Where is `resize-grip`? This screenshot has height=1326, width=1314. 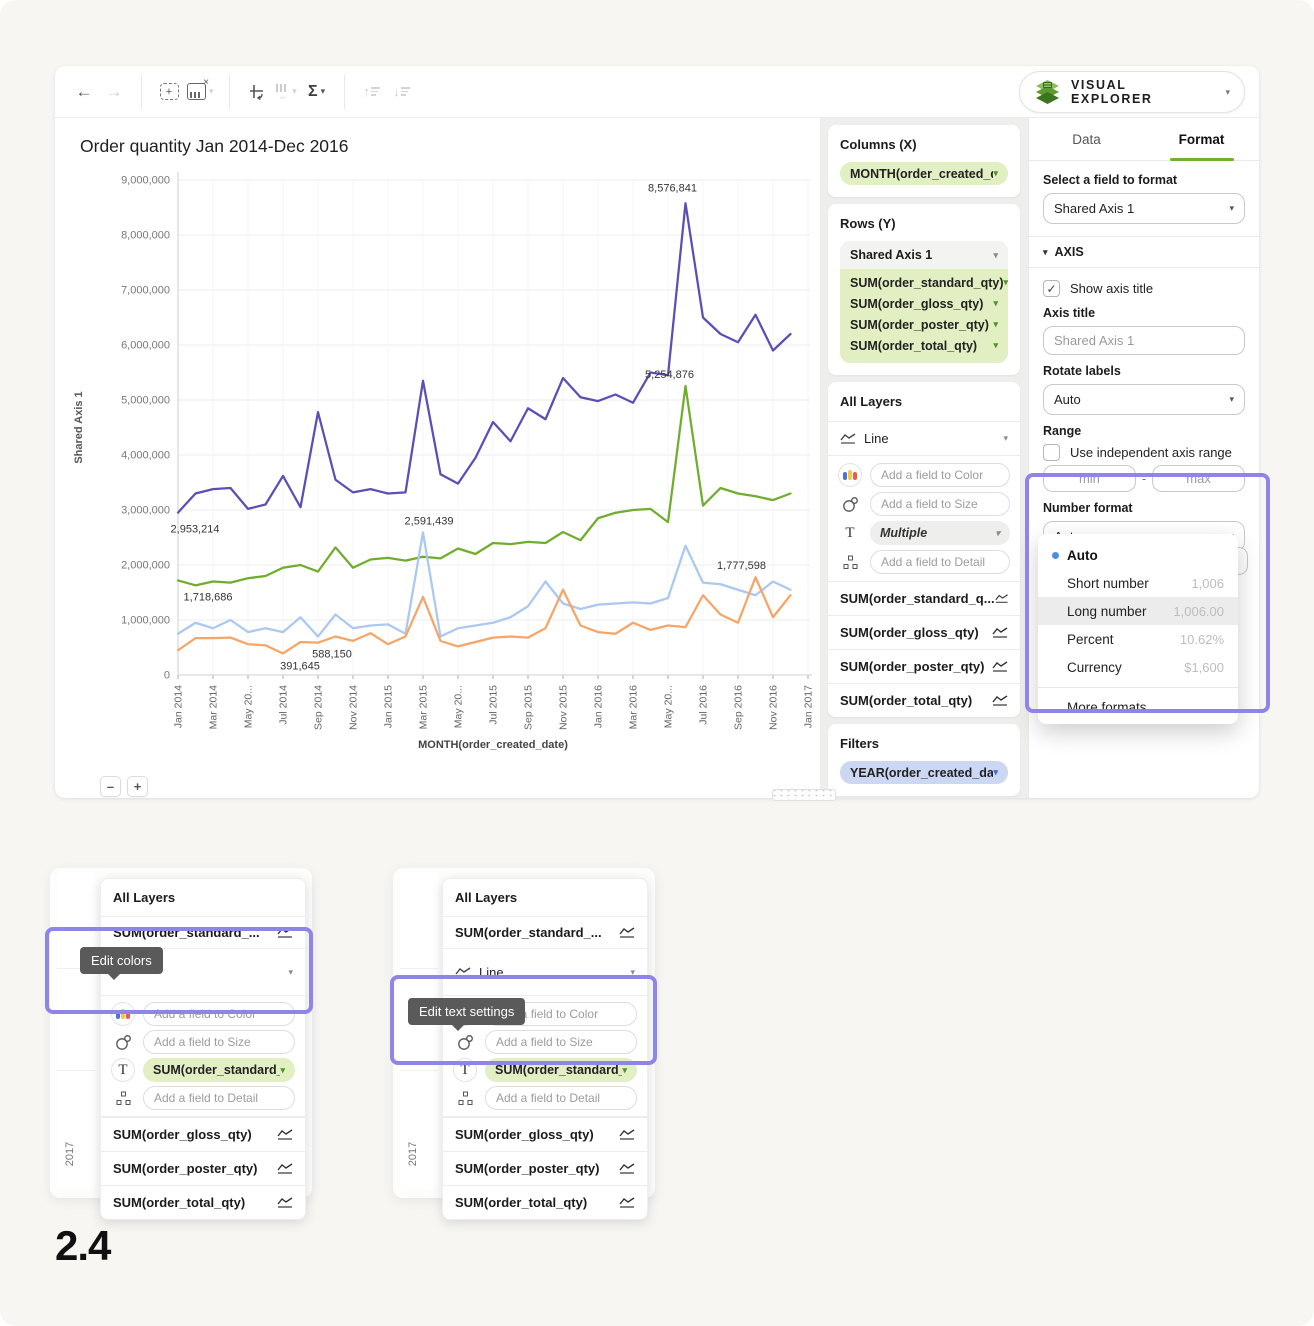
resize-grip is located at coordinates (804, 795).